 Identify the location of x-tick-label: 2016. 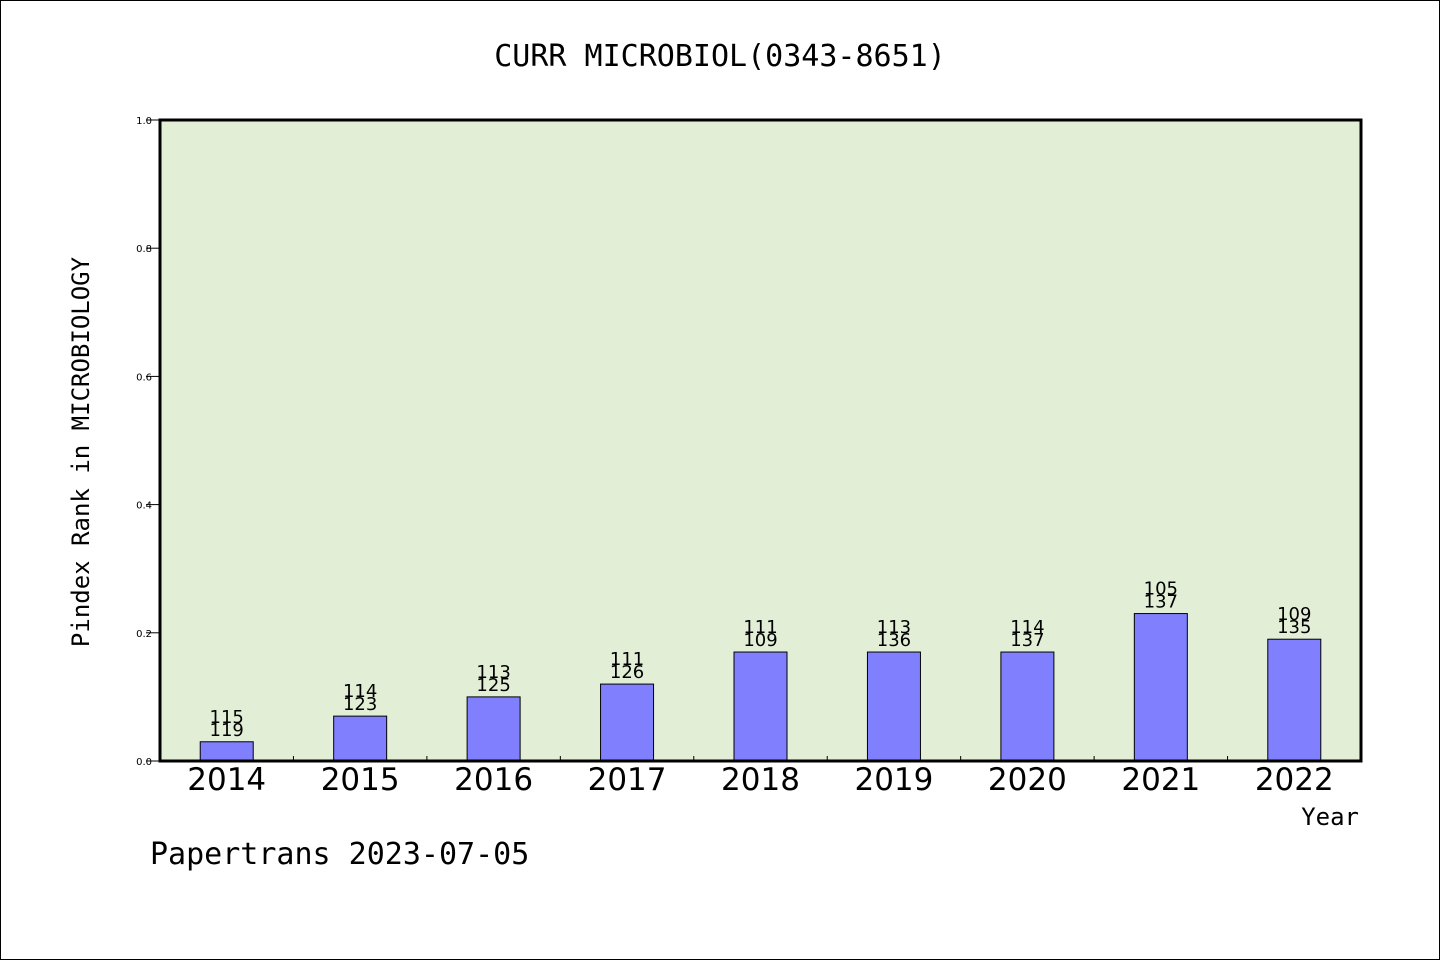
(493, 780).